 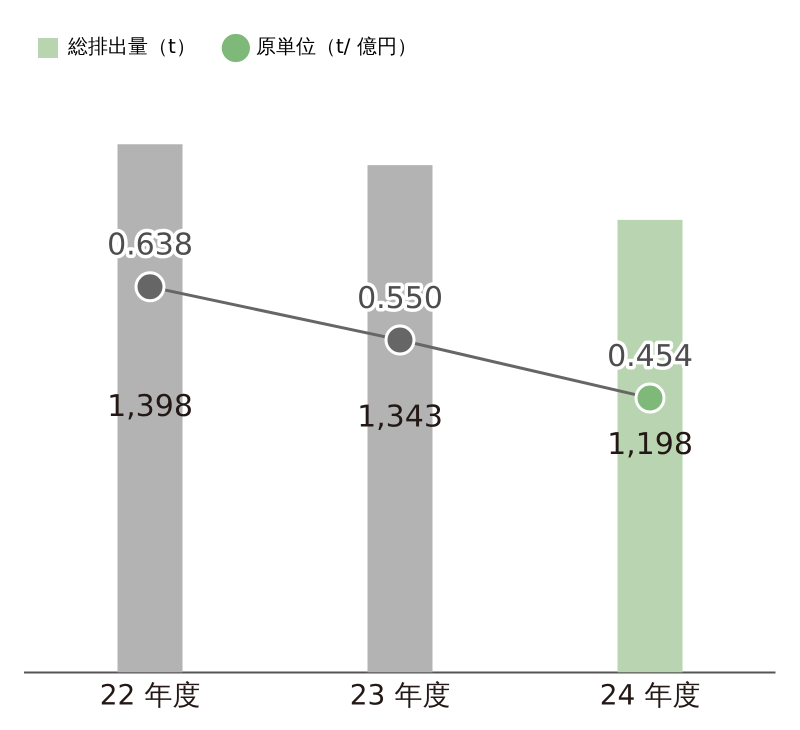 What do you see at coordinates (131, 46) in the screenshot?
I see `legend-label: 総排出量（t）` at bounding box center [131, 46].